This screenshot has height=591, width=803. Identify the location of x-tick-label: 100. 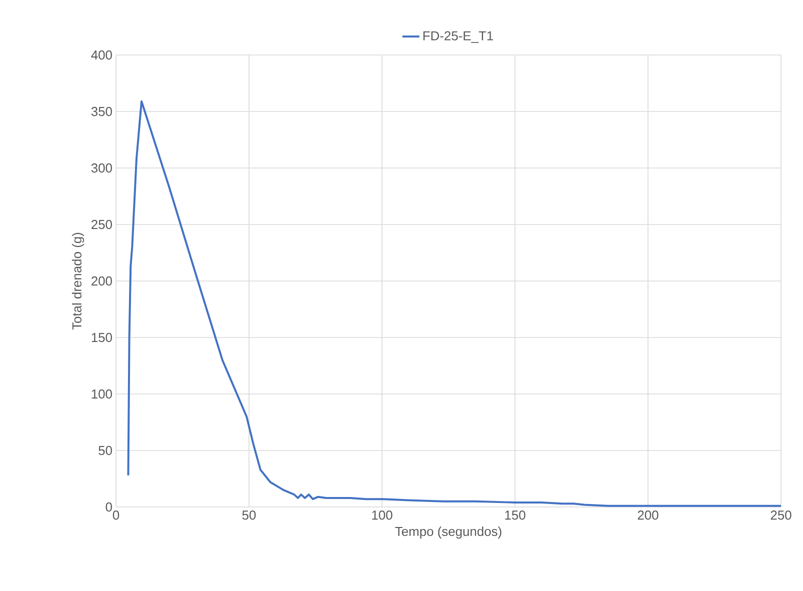
(382, 515).